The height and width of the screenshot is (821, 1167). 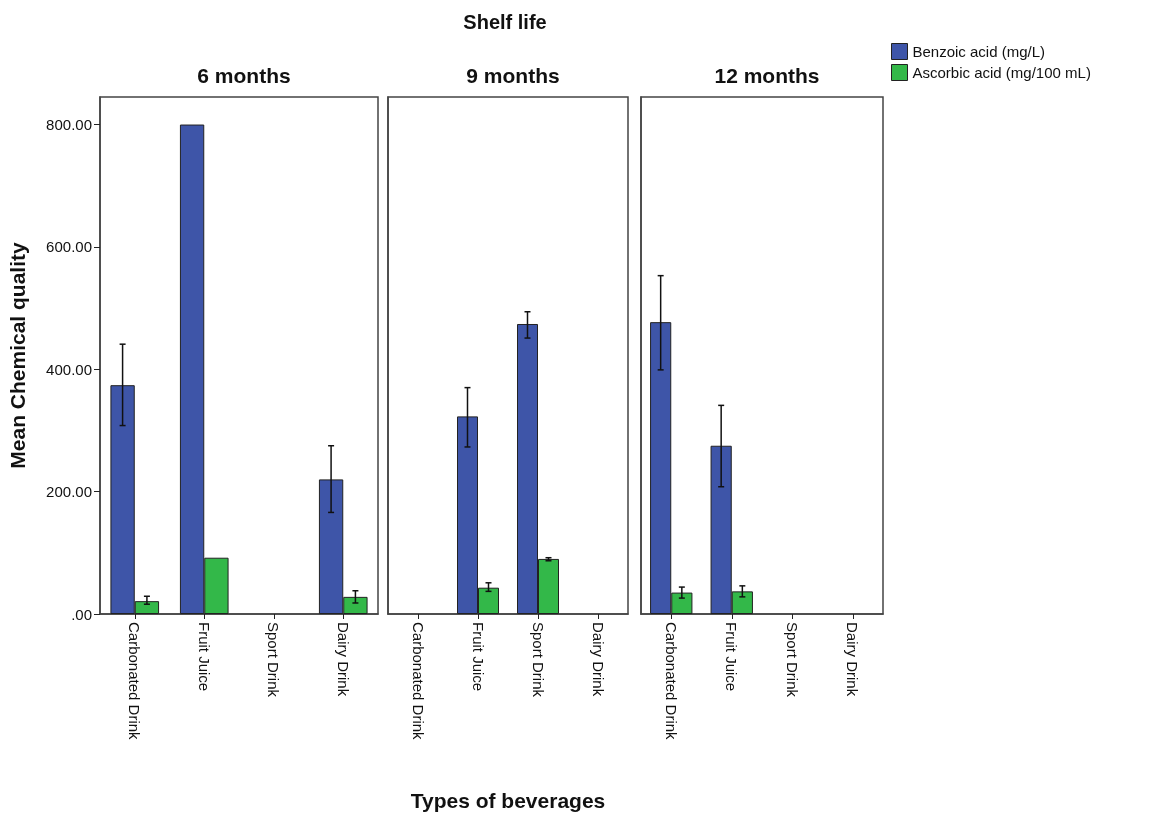 I want to click on x-axis-title: Types of beverages, so click(x=508, y=800).